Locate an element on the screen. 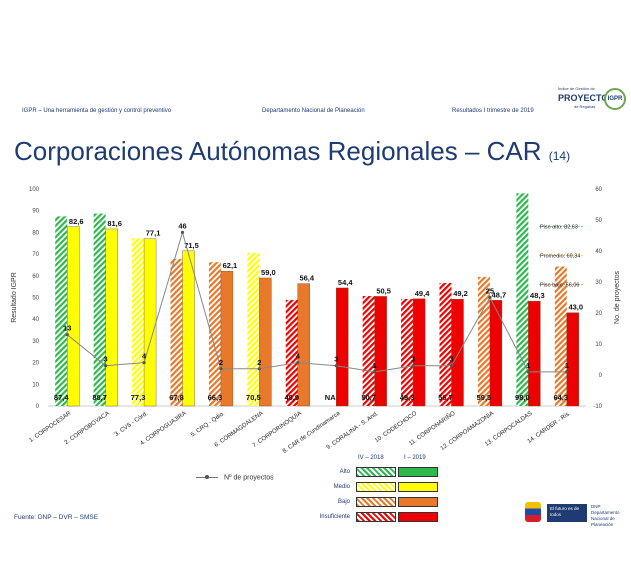 The height and width of the screenshot is (566, 631). projects-label-1: 13 is located at coordinates (67, 328).